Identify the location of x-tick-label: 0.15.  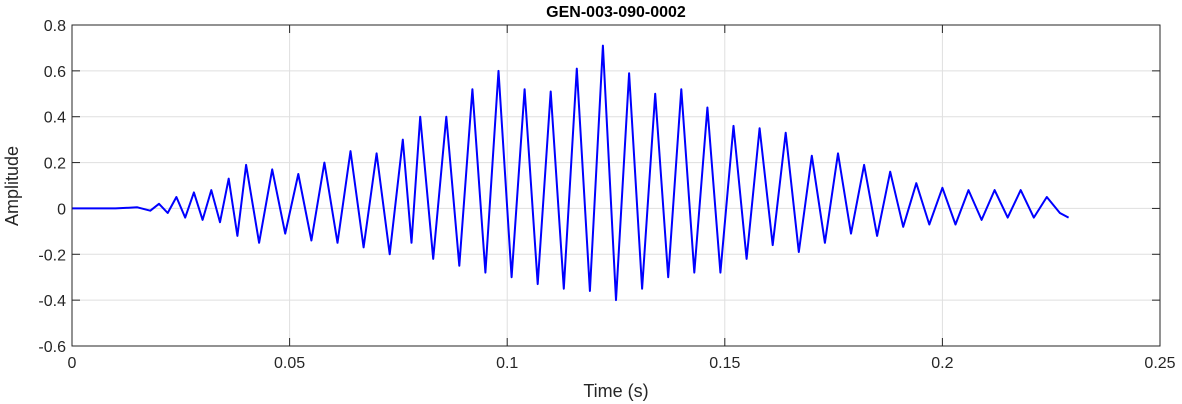
(724, 363).